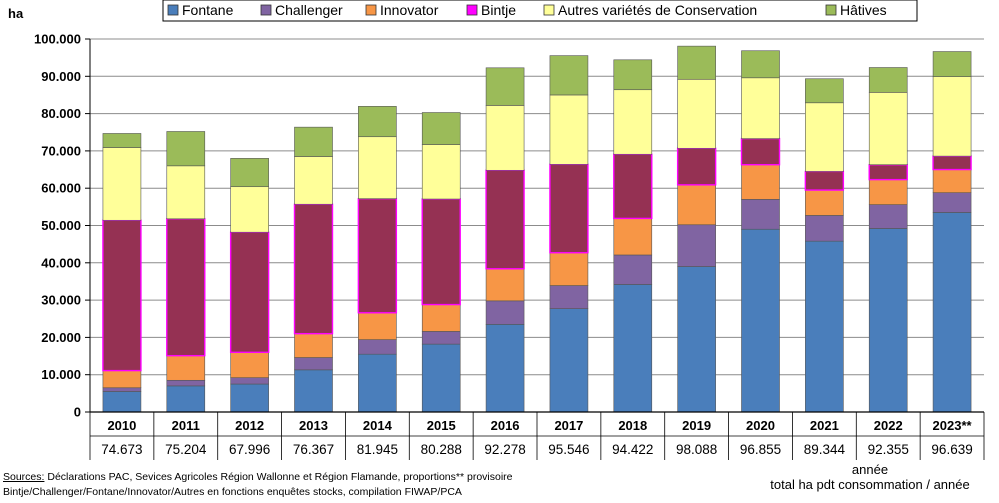 Image resolution: width=999 pixels, height=503 pixels. What do you see at coordinates (951, 449) in the screenshot?
I see `total-label: 96.639` at bounding box center [951, 449].